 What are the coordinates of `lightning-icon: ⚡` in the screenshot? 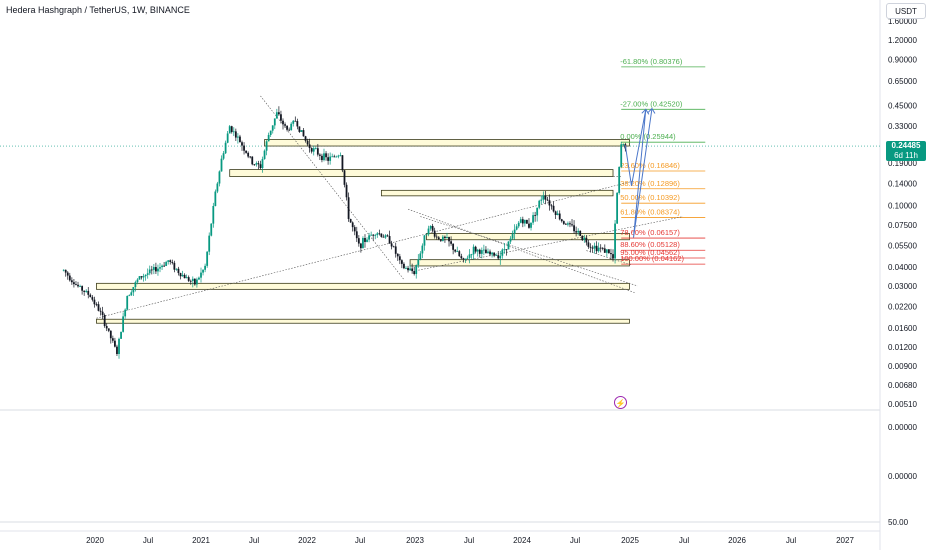 It's located at (620, 402).